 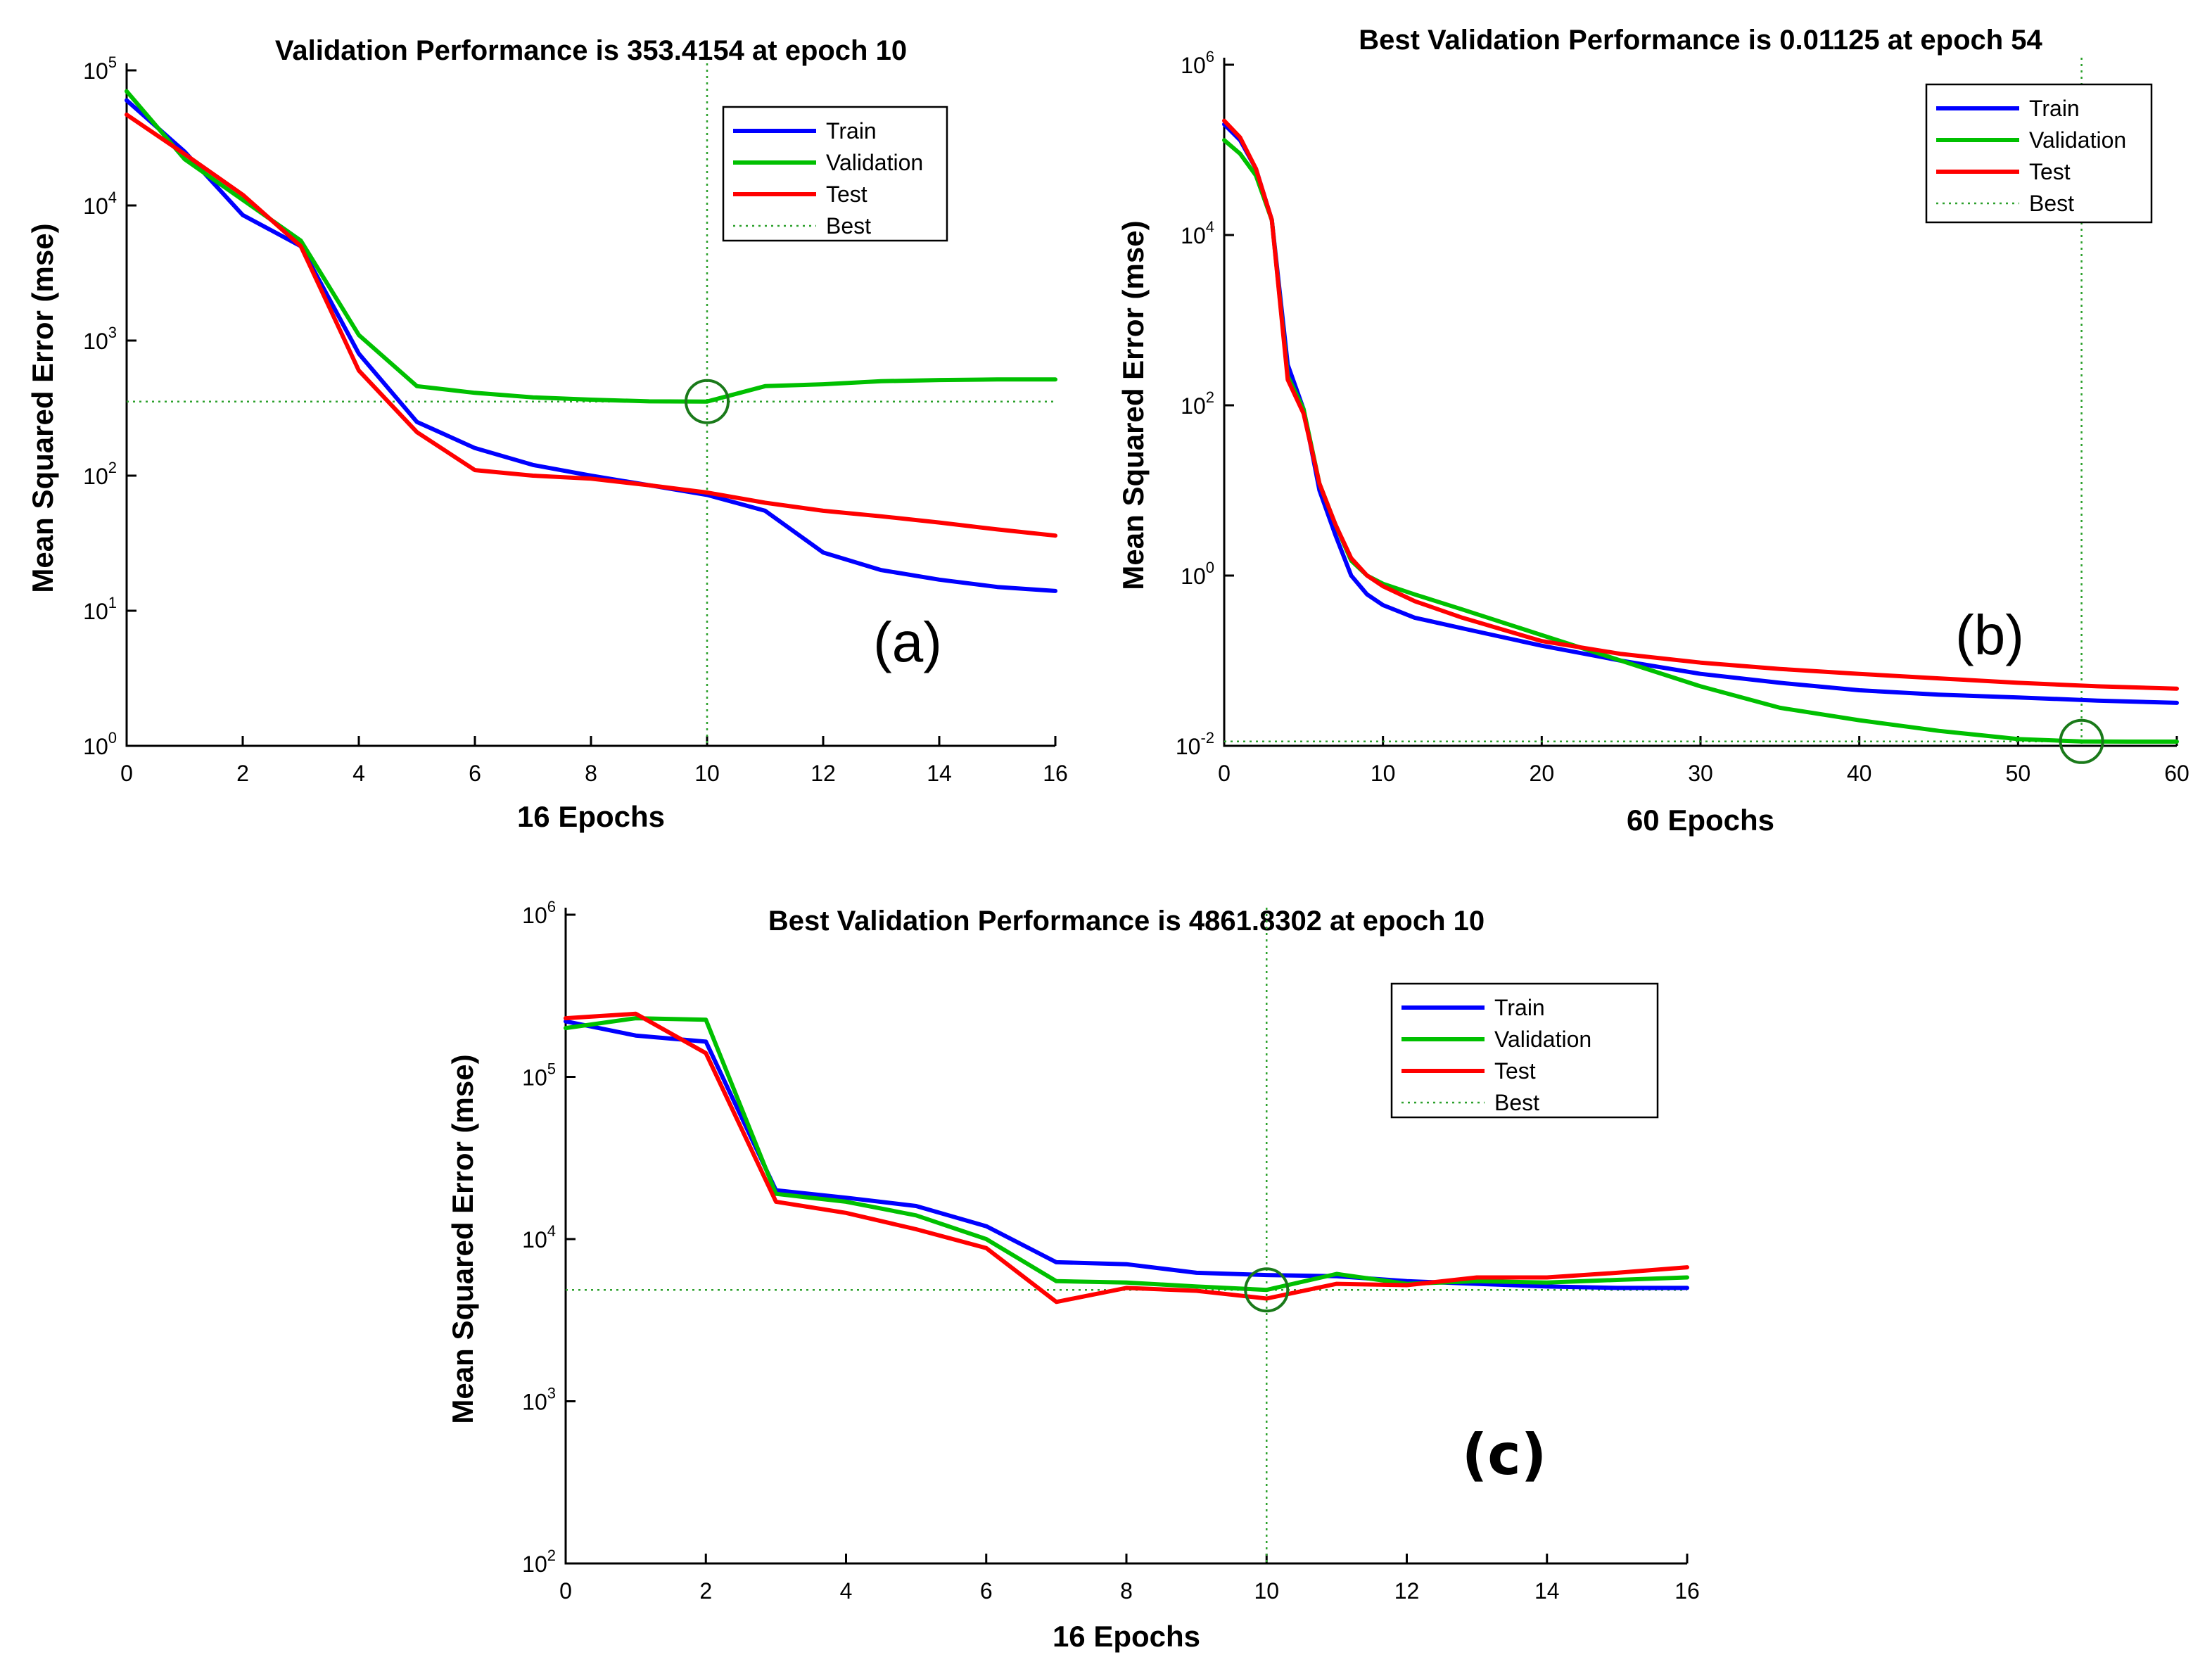 I want to click on panel-label: (b), so click(x=1990, y=635).